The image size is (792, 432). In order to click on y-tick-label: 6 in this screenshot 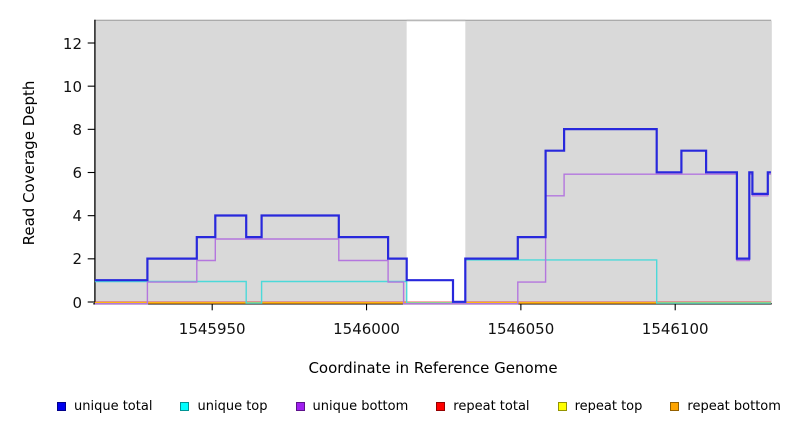, I will do `click(77, 173)`.